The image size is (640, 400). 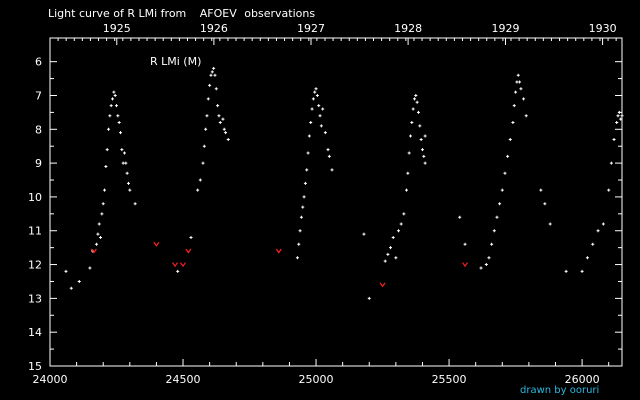 What do you see at coordinates (38, 62) in the screenshot?
I see `y-tick-label: 6` at bounding box center [38, 62].